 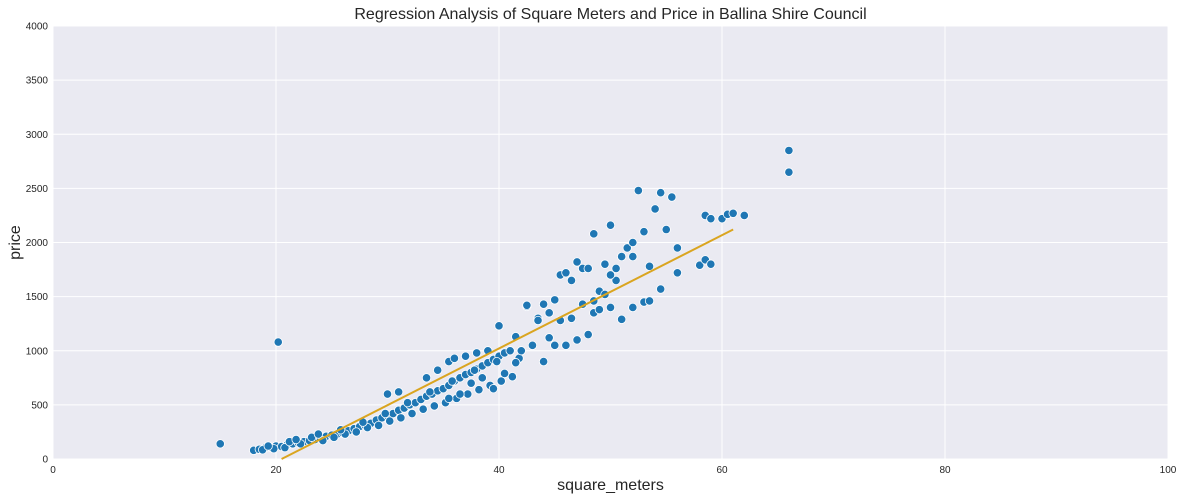 What do you see at coordinates (37, 27) in the screenshot?
I see `y-tick-label: 4000` at bounding box center [37, 27].